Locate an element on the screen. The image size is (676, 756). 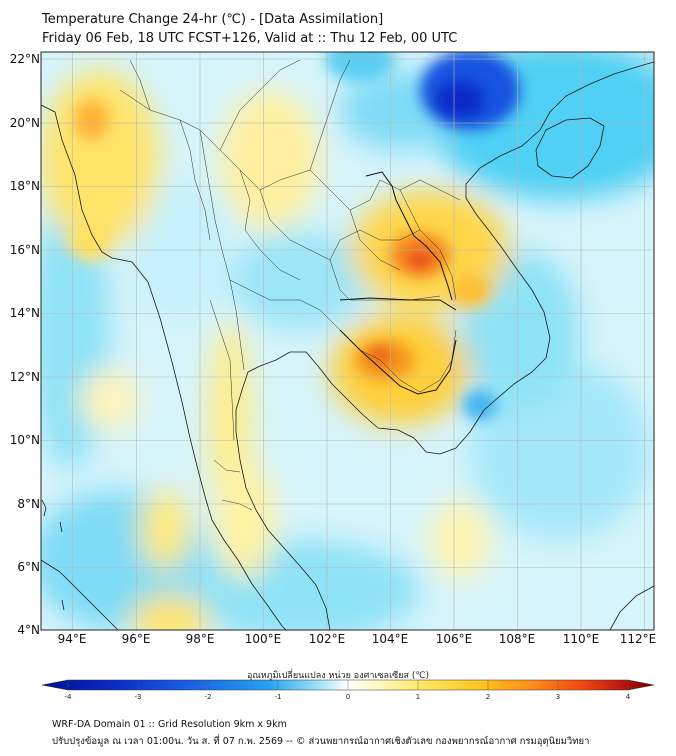
lat-label: 6°N is located at coordinates (28, 567).